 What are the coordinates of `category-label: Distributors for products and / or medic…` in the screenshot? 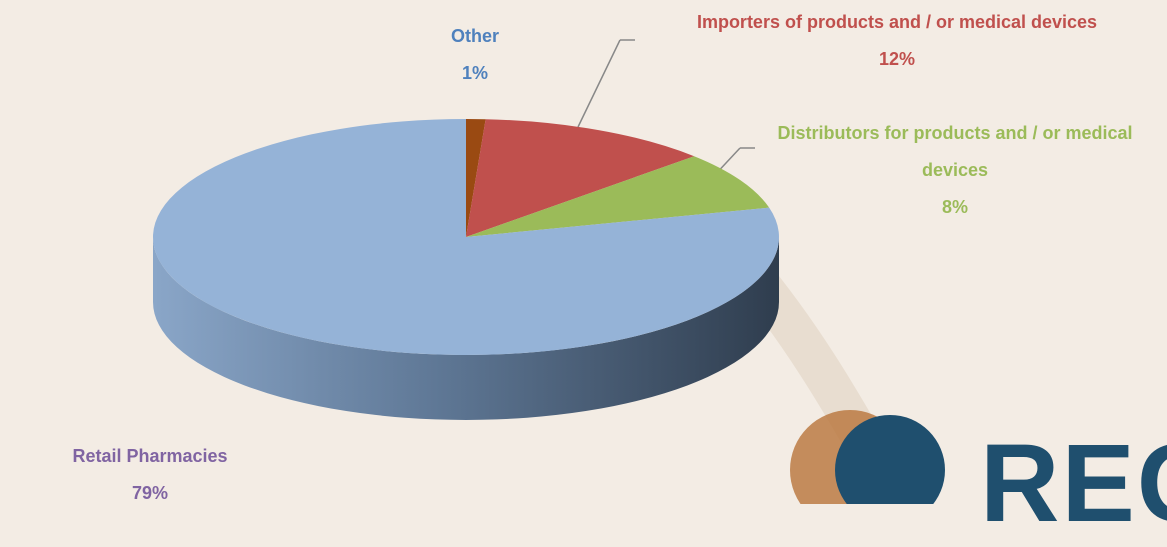 It's located at (955, 151).